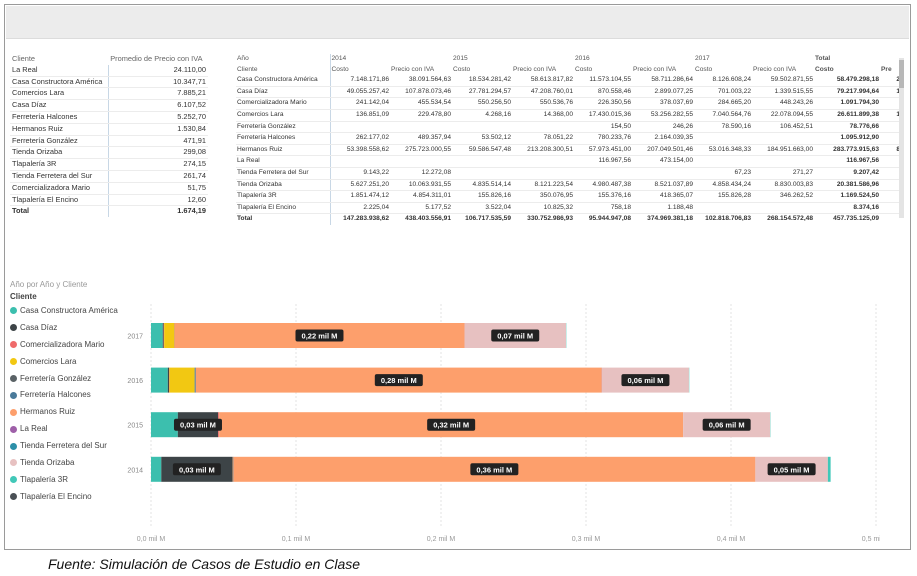 This screenshot has height=576, width=917. What do you see at coordinates (603, 92) in the screenshot?
I see `matrix-value: 870.558,46` at bounding box center [603, 92].